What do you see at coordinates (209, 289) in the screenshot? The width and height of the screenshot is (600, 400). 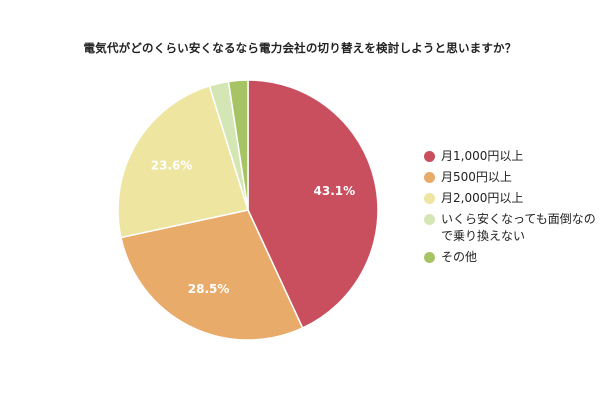 I see `pie-data-label: 28.5%` at bounding box center [209, 289].